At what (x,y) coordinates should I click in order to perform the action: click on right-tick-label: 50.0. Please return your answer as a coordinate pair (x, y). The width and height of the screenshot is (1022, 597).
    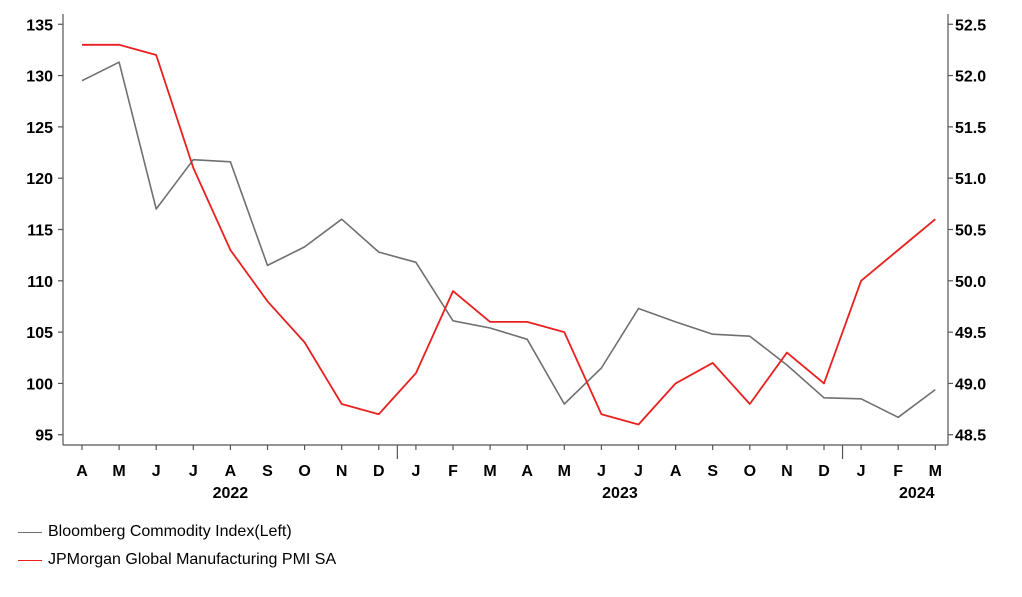
    Looking at the image, I should click on (970, 282).